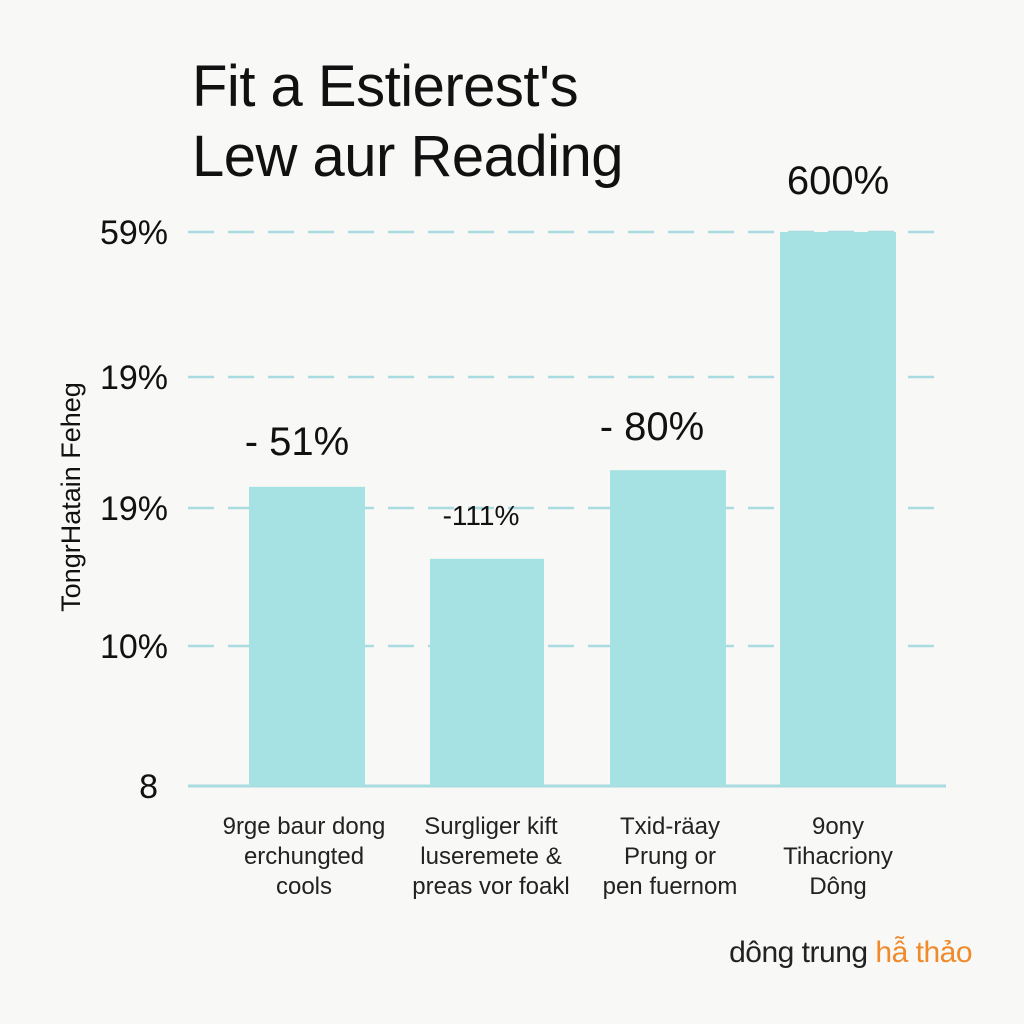 This screenshot has height=1024, width=1024. Describe the element at coordinates (304, 826) in the screenshot. I see `x-tick-label-line: 9rge baur dong` at that location.